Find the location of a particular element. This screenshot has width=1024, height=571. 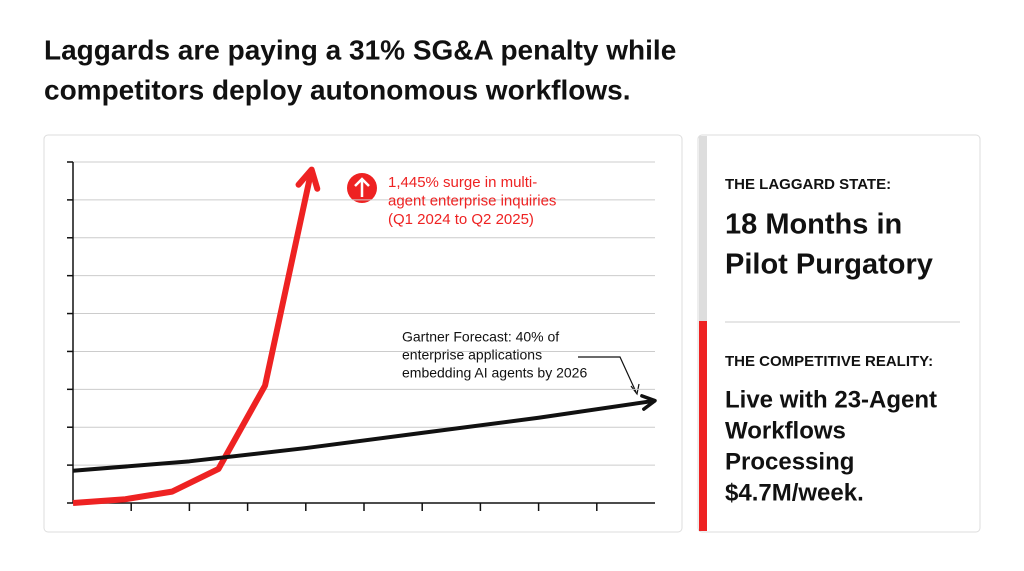

side-heading: THE COMPETITIVE REALITY: is located at coordinates (829, 361).